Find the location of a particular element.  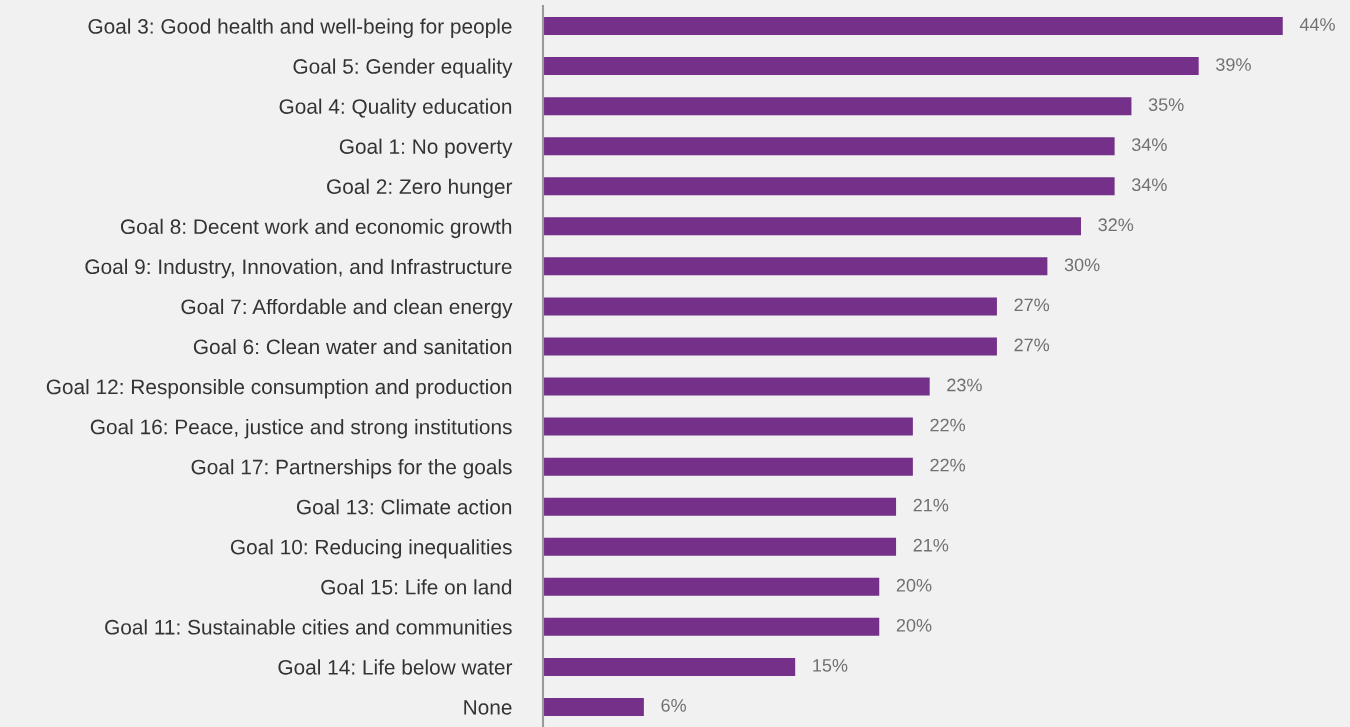

y-tick-label: Goal 16: Peace, justice and strong institutions is located at coordinates (301, 429).